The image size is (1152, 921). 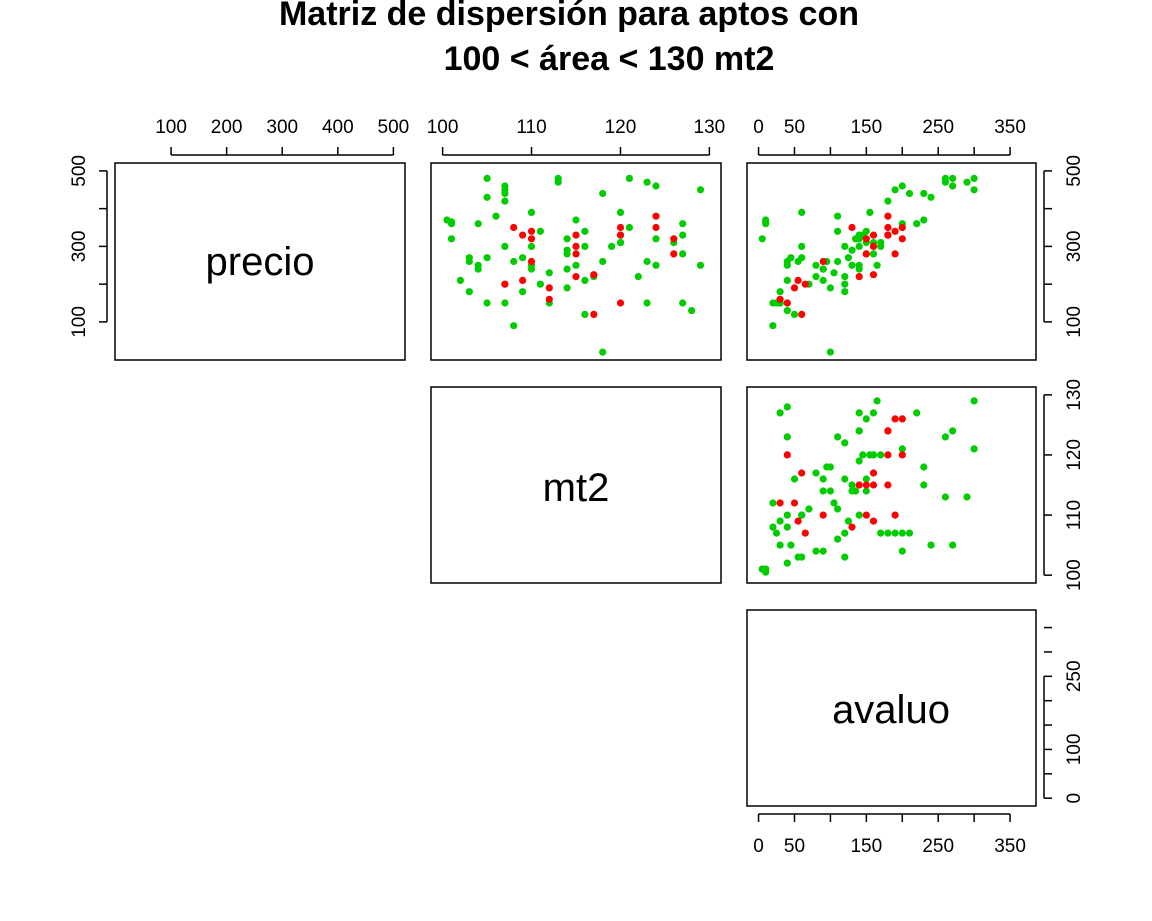 I want to click on panel-precio-mt2, so click(x=576, y=261).